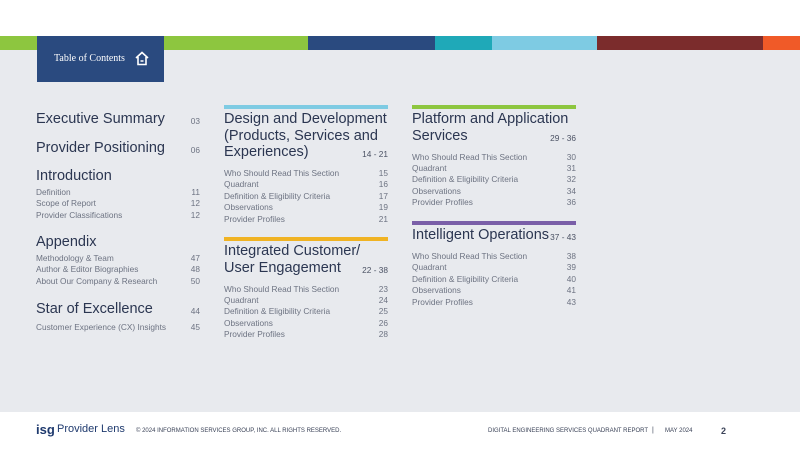 The image size is (800, 450). Describe the element at coordinates (571, 256) in the screenshot. I see `item-page: 38` at that location.